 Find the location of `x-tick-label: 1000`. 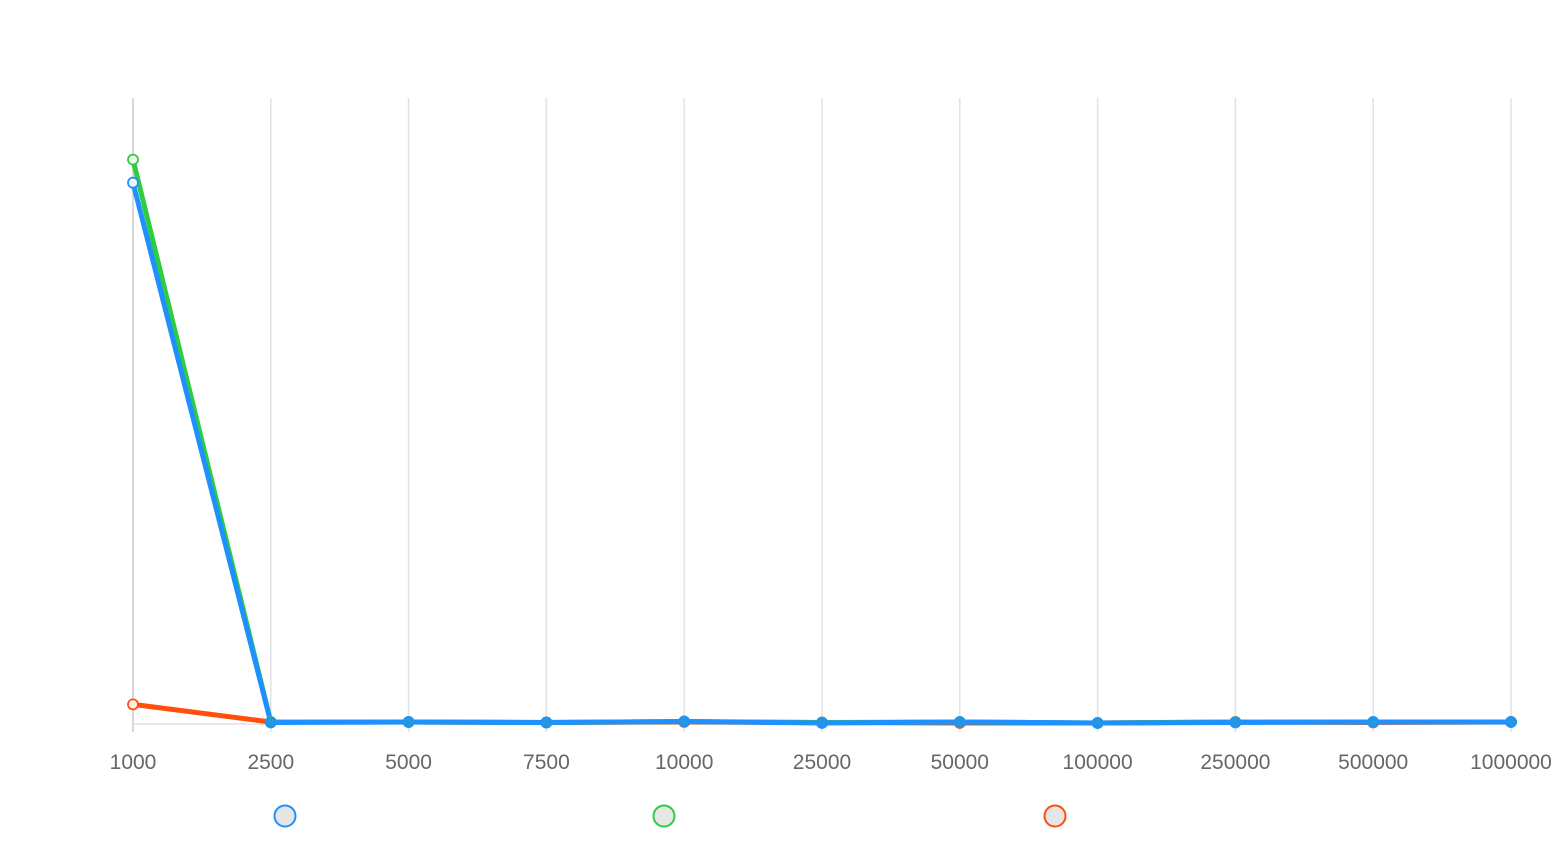

x-tick-label: 1000 is located at coordinates (133, 762).